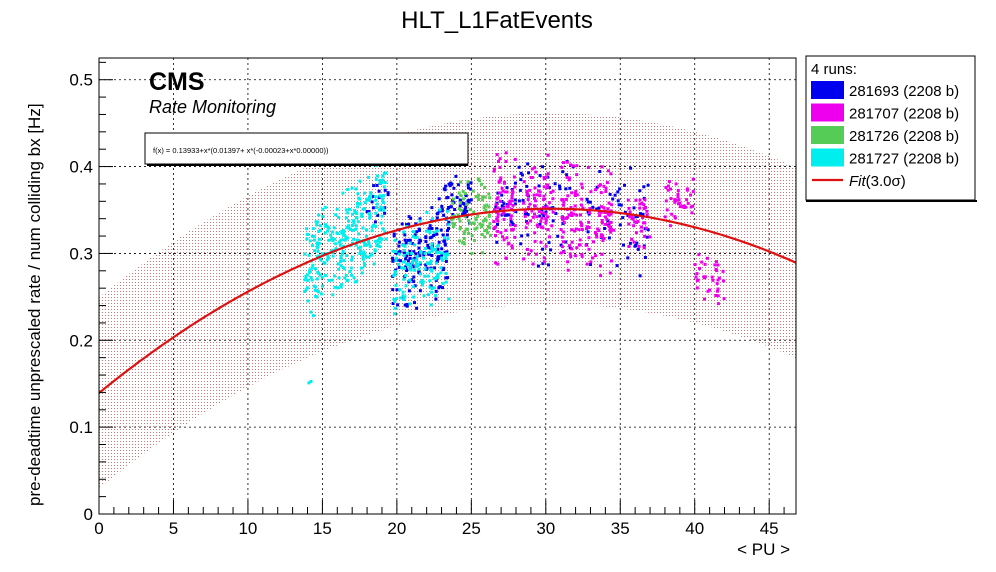 This screenshot has width=996, height=572. Describe the element at coordinates (827, 157) in the screenshot. I see `legend-swatch` at that location.